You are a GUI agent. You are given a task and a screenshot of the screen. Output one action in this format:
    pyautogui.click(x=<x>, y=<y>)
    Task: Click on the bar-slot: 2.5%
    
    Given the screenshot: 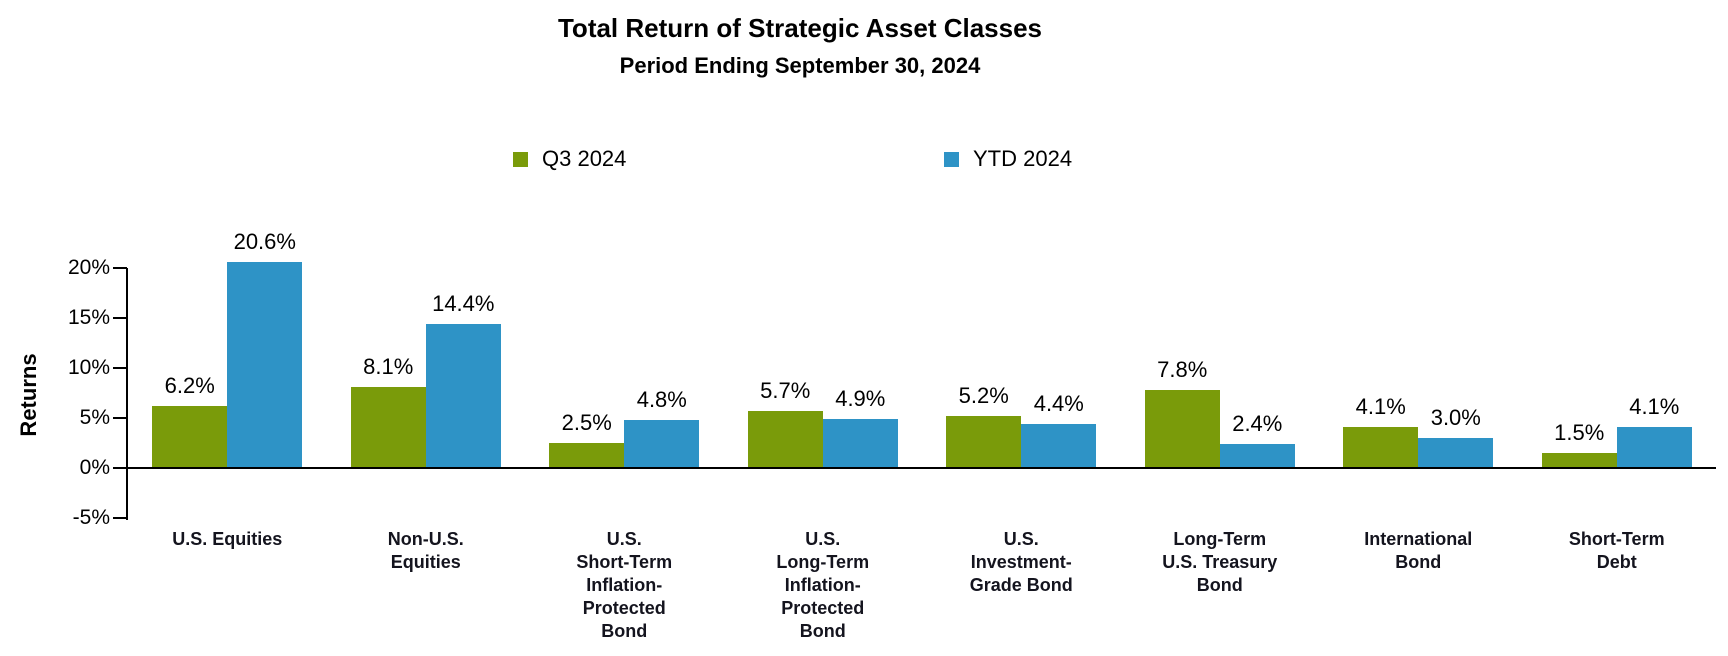 What is the action you would take?
    pyautogui.click(x=587, y=353)
    